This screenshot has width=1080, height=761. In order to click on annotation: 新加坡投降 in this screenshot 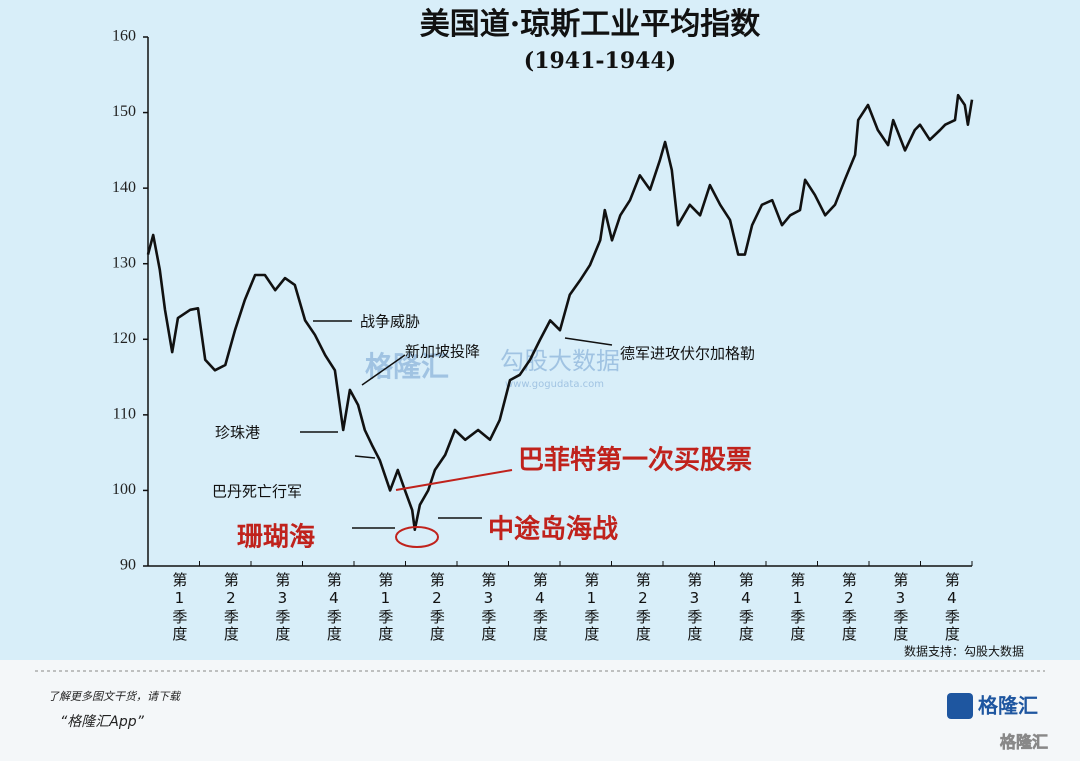, I will do `click(442, 352)`.